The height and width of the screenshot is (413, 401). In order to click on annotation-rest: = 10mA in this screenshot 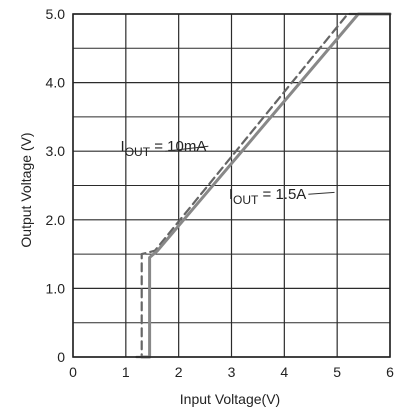, I will do `click(178, 146)`.